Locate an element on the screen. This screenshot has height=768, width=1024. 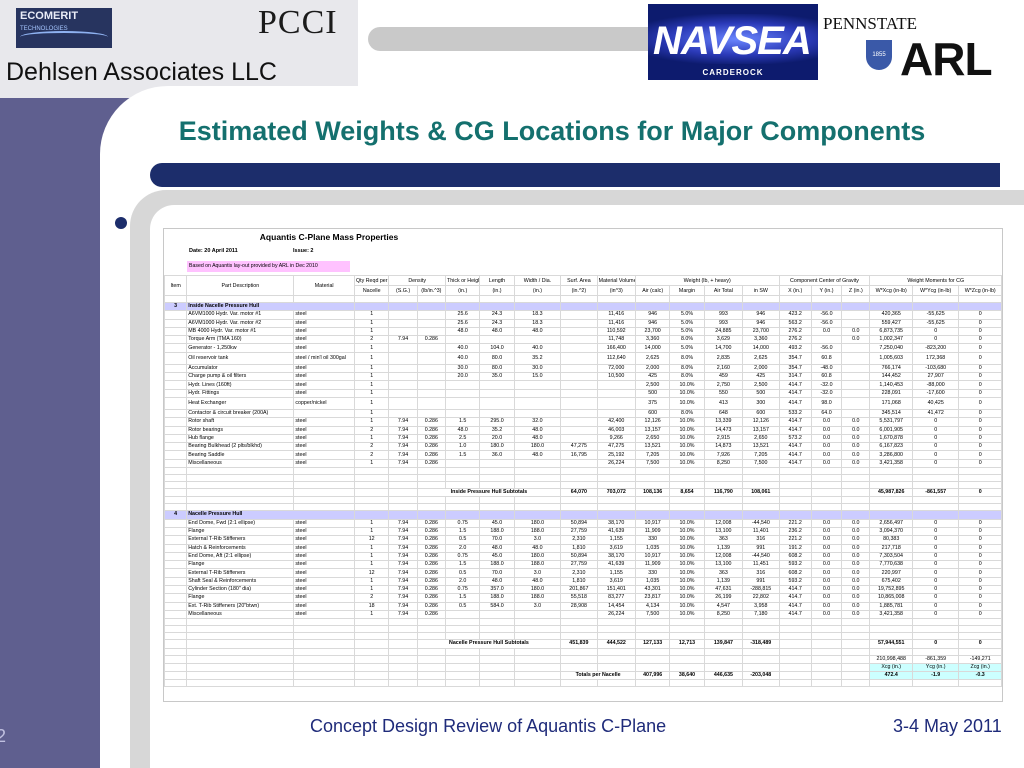
slide-number: 2 is located at coordinates (3, 736).